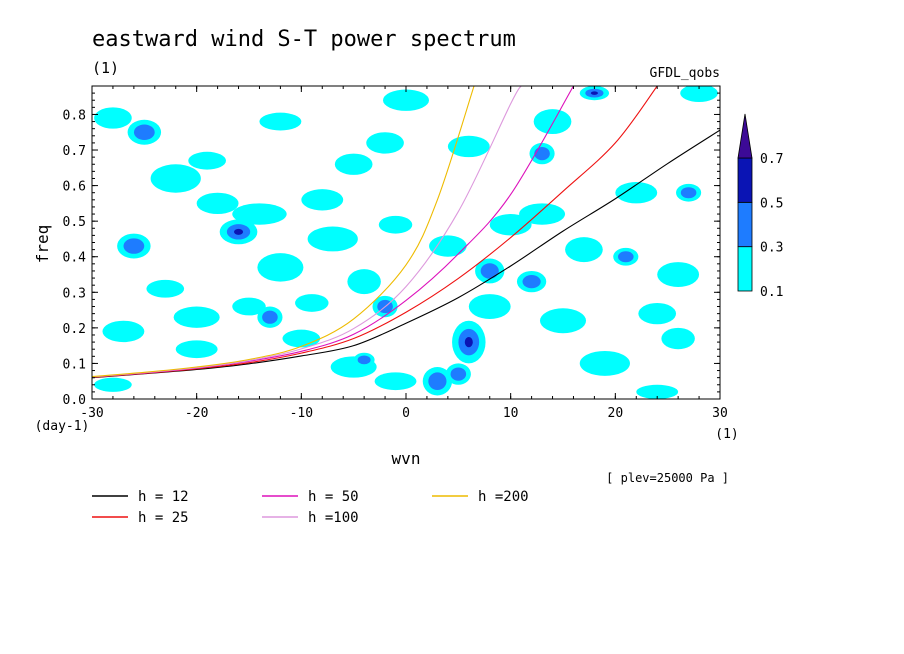 Image resolution: width=904 pixels, height=654 pixels. I want to click on legend-label-4: h =100, so click(333, 518).